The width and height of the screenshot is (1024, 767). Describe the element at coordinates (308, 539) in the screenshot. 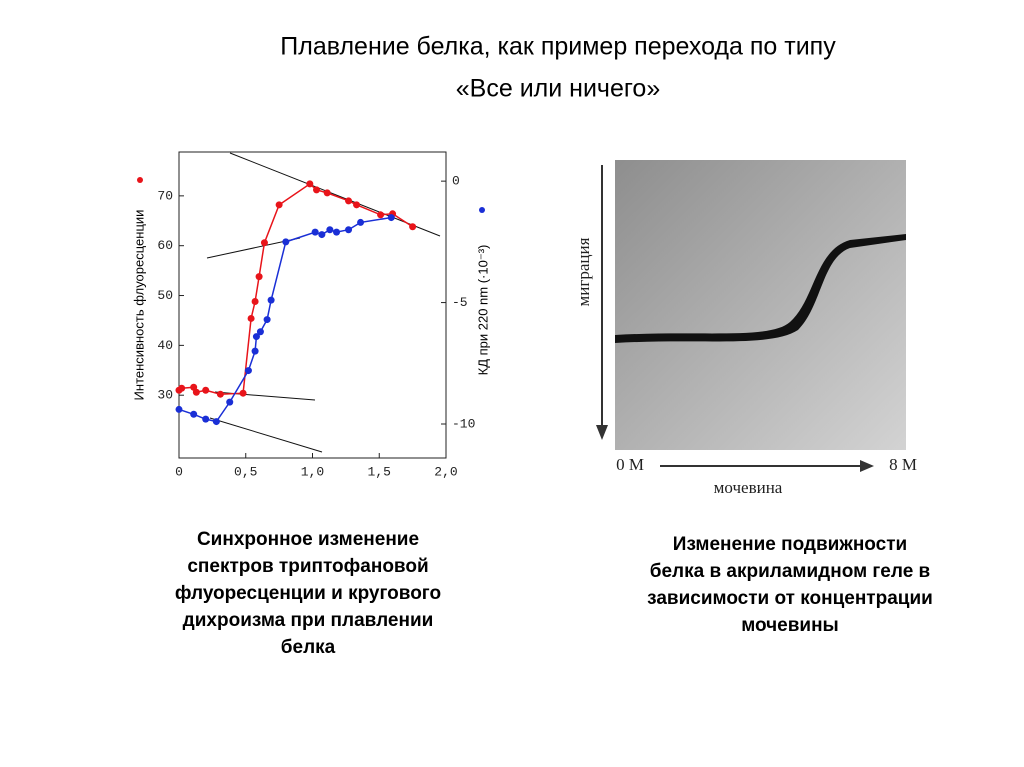

I see `caption: Синхронное изменение` at that location.